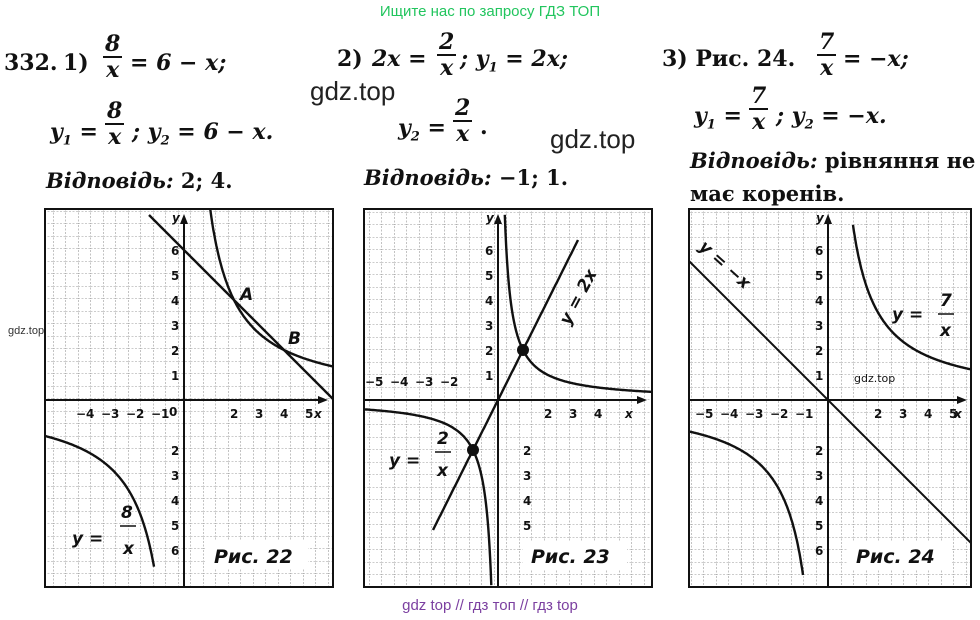 The height and width of the screenshot is (620, 980). Describe the element at coordinates (76, 63) in the screenshot. I see `p1-label: 1)` at that location.